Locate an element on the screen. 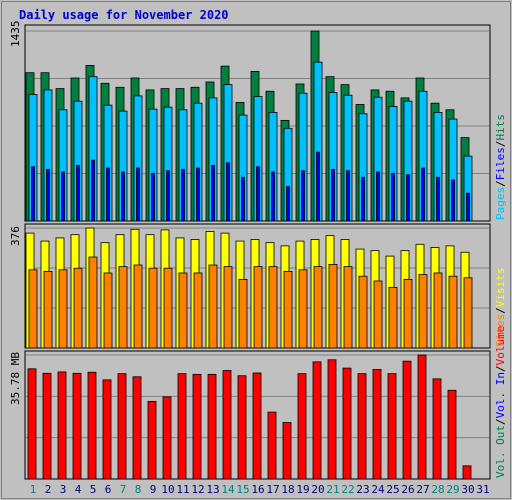 Image resolution: width=512 pixels, height=500 pixels. legend-volume: Volume is located at coordinates (500, 346).